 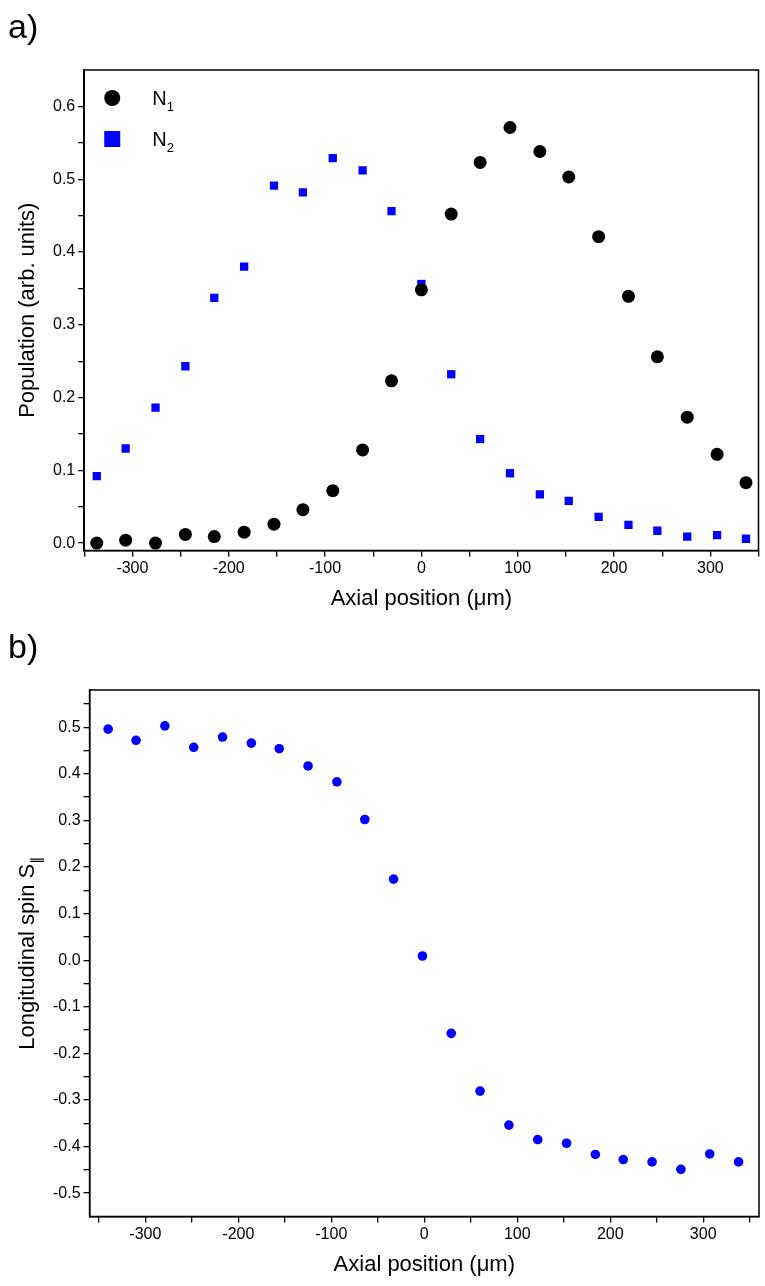 I want to click on y-tick-label: -0.5, so click(x=66, y=1192).